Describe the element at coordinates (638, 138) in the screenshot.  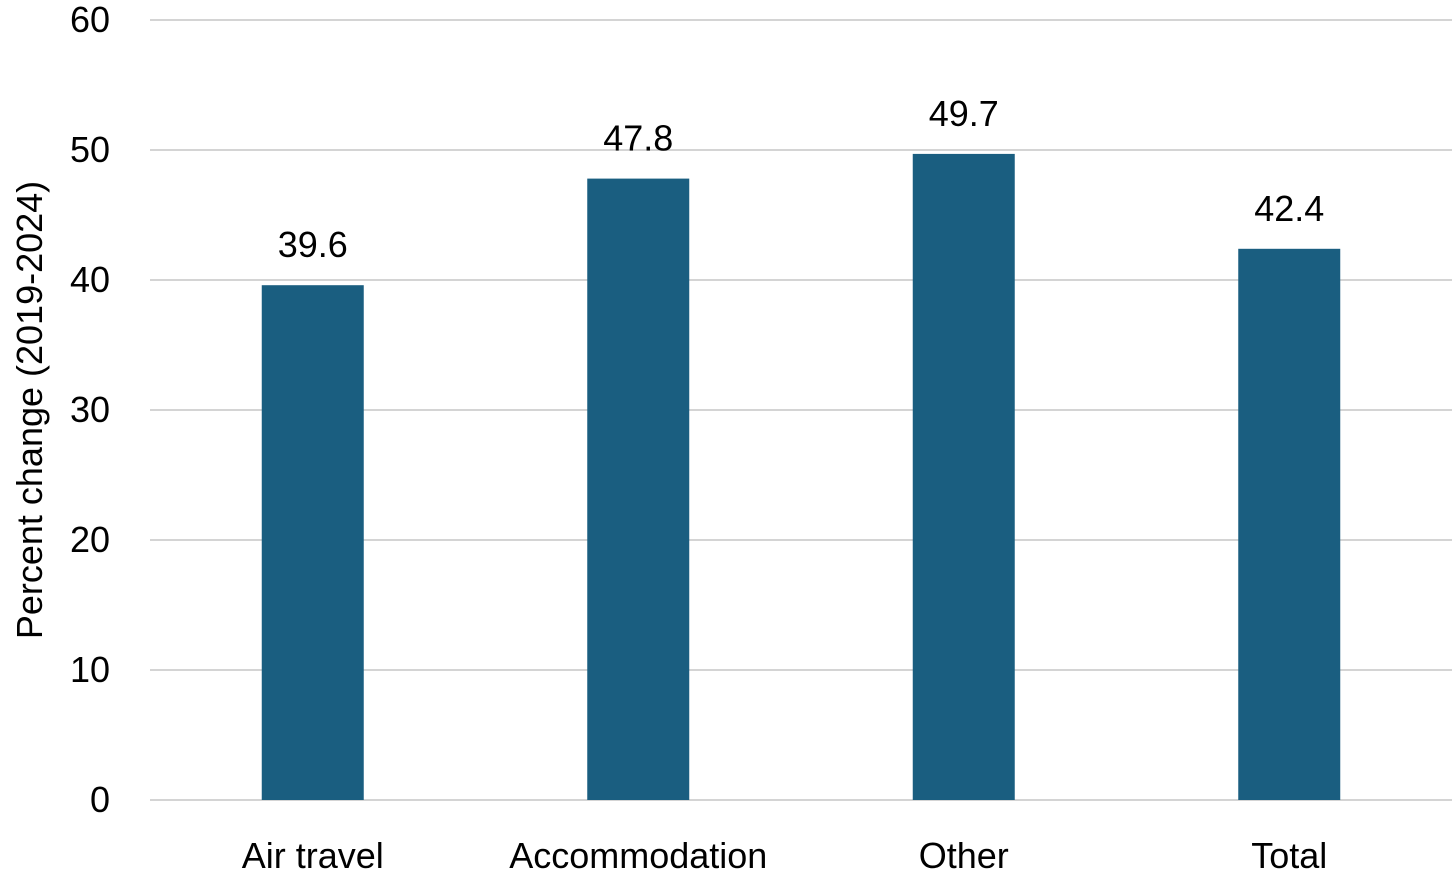
I see `data-label: 47.8` at that location.